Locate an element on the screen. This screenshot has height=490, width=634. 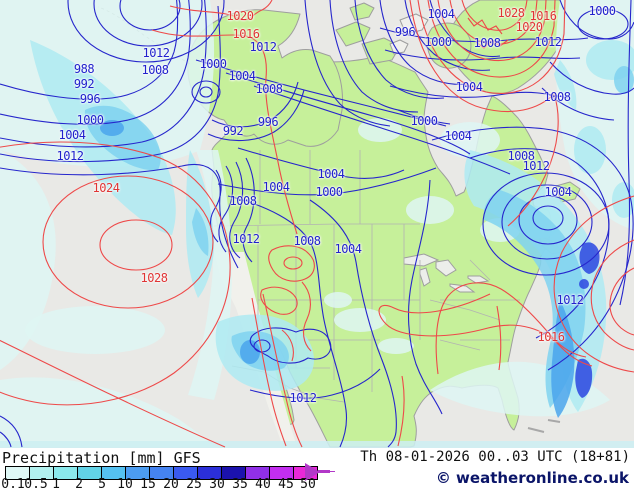
alaska is located at coordinates (265, 78).